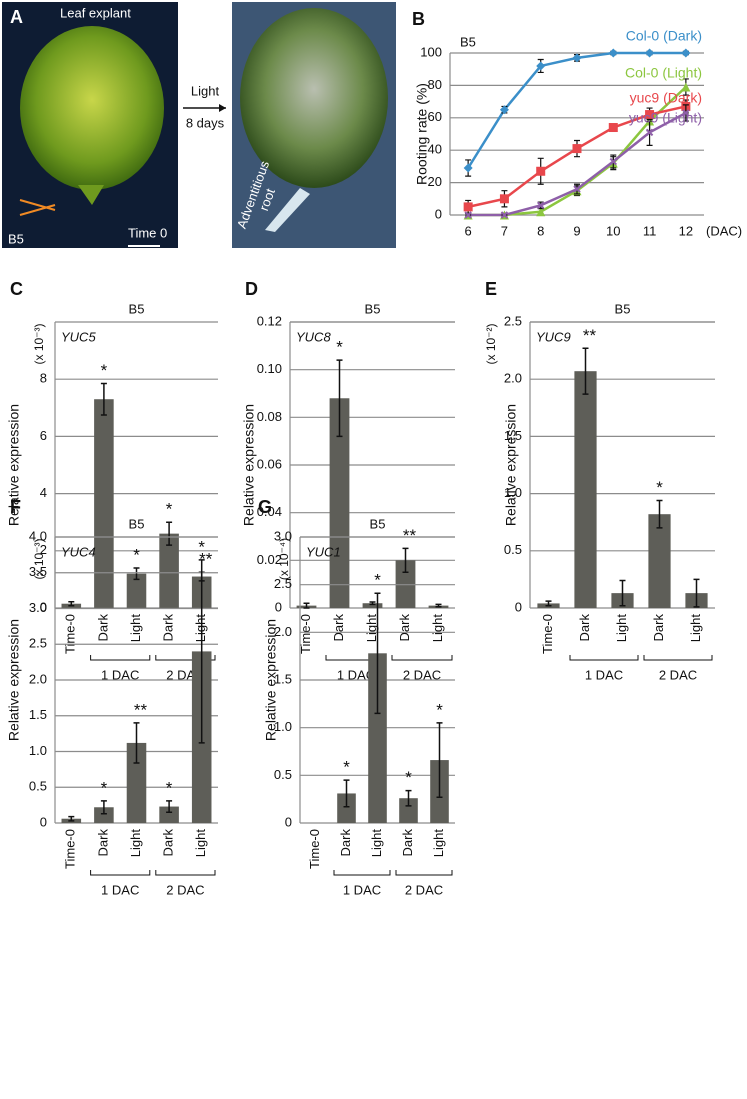 The image size is (747, 1099). What do you see at coordinates (38, 786) in the screenshot?
I see `y-tick-label: 0.5` at bounding box center [38, 786].